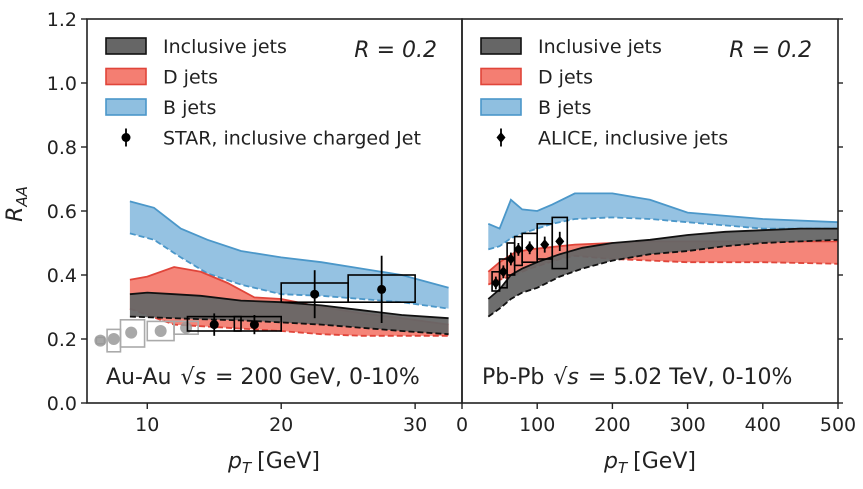 This screenshot has width=863, height=489. I want to click on L-legend-marker, so click(126, 137).